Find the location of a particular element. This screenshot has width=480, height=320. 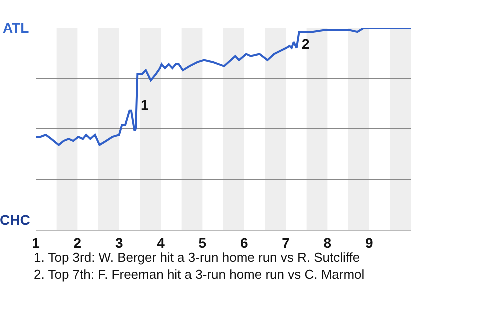

x-tick-label: 5 is located at coordinates (202, 242).